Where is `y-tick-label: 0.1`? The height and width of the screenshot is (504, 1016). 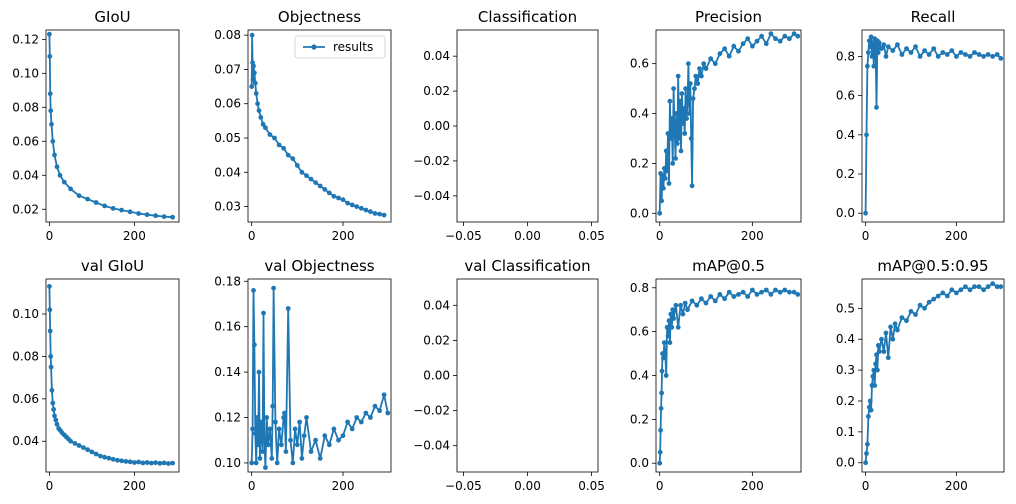
y-tick-label: 0.1 is located at coordinates (845, 432).